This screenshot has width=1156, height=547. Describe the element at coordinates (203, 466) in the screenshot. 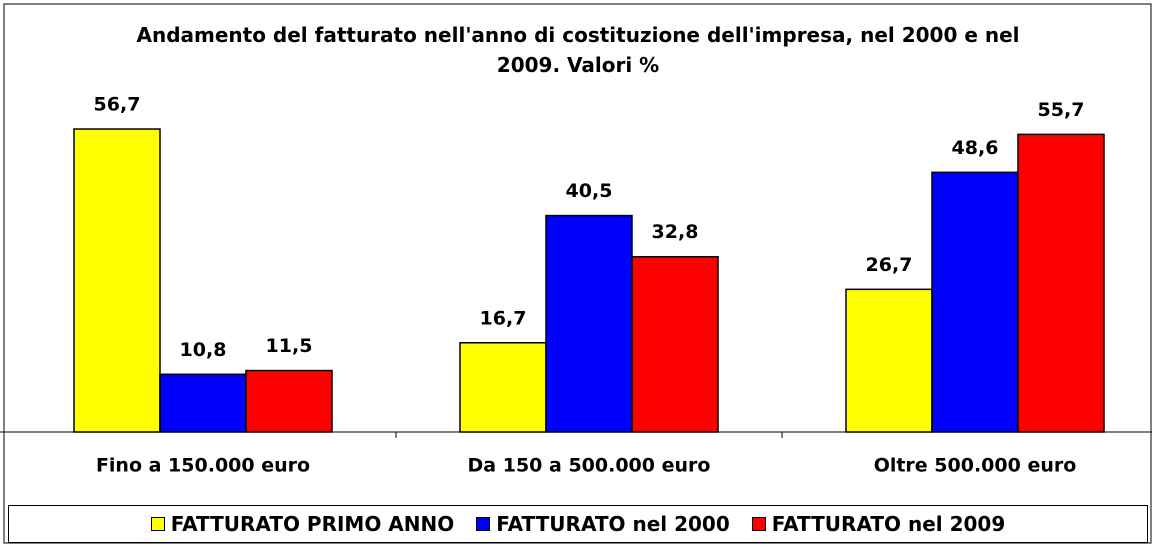

I see `x-tick-label: Fino a 150.000 euro` at that location.